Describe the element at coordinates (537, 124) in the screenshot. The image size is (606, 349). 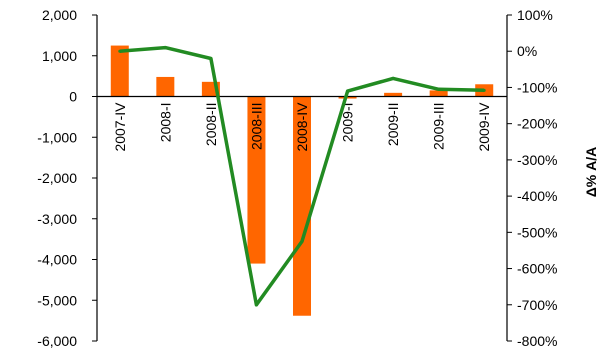
I see `right-tick-label: -200%` at that location.